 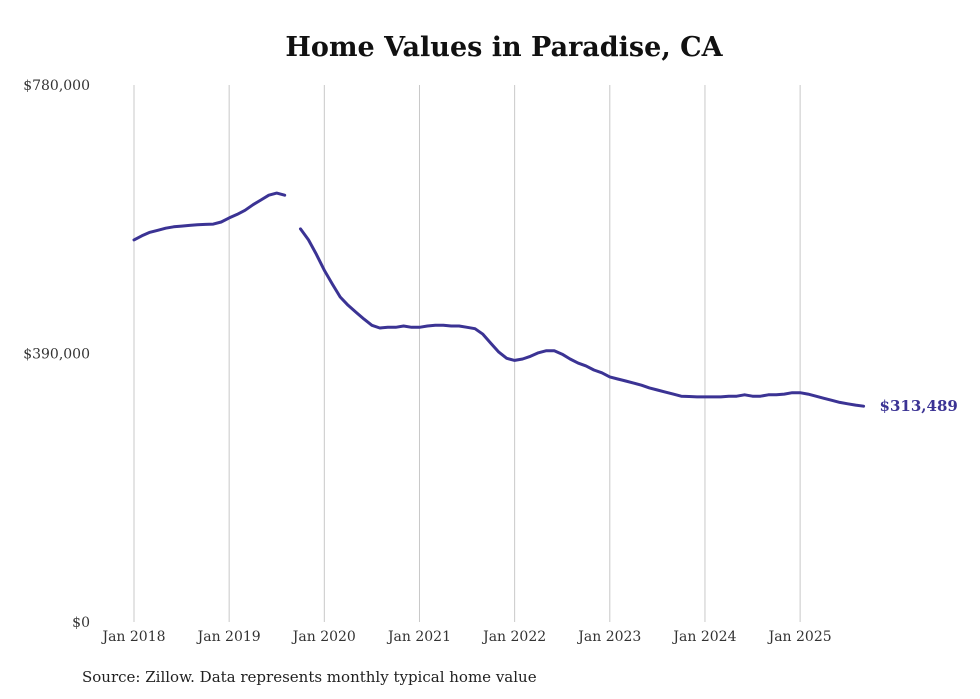 I want to click on x-tick-label: Jan 2022, so click(x=513, y=637).